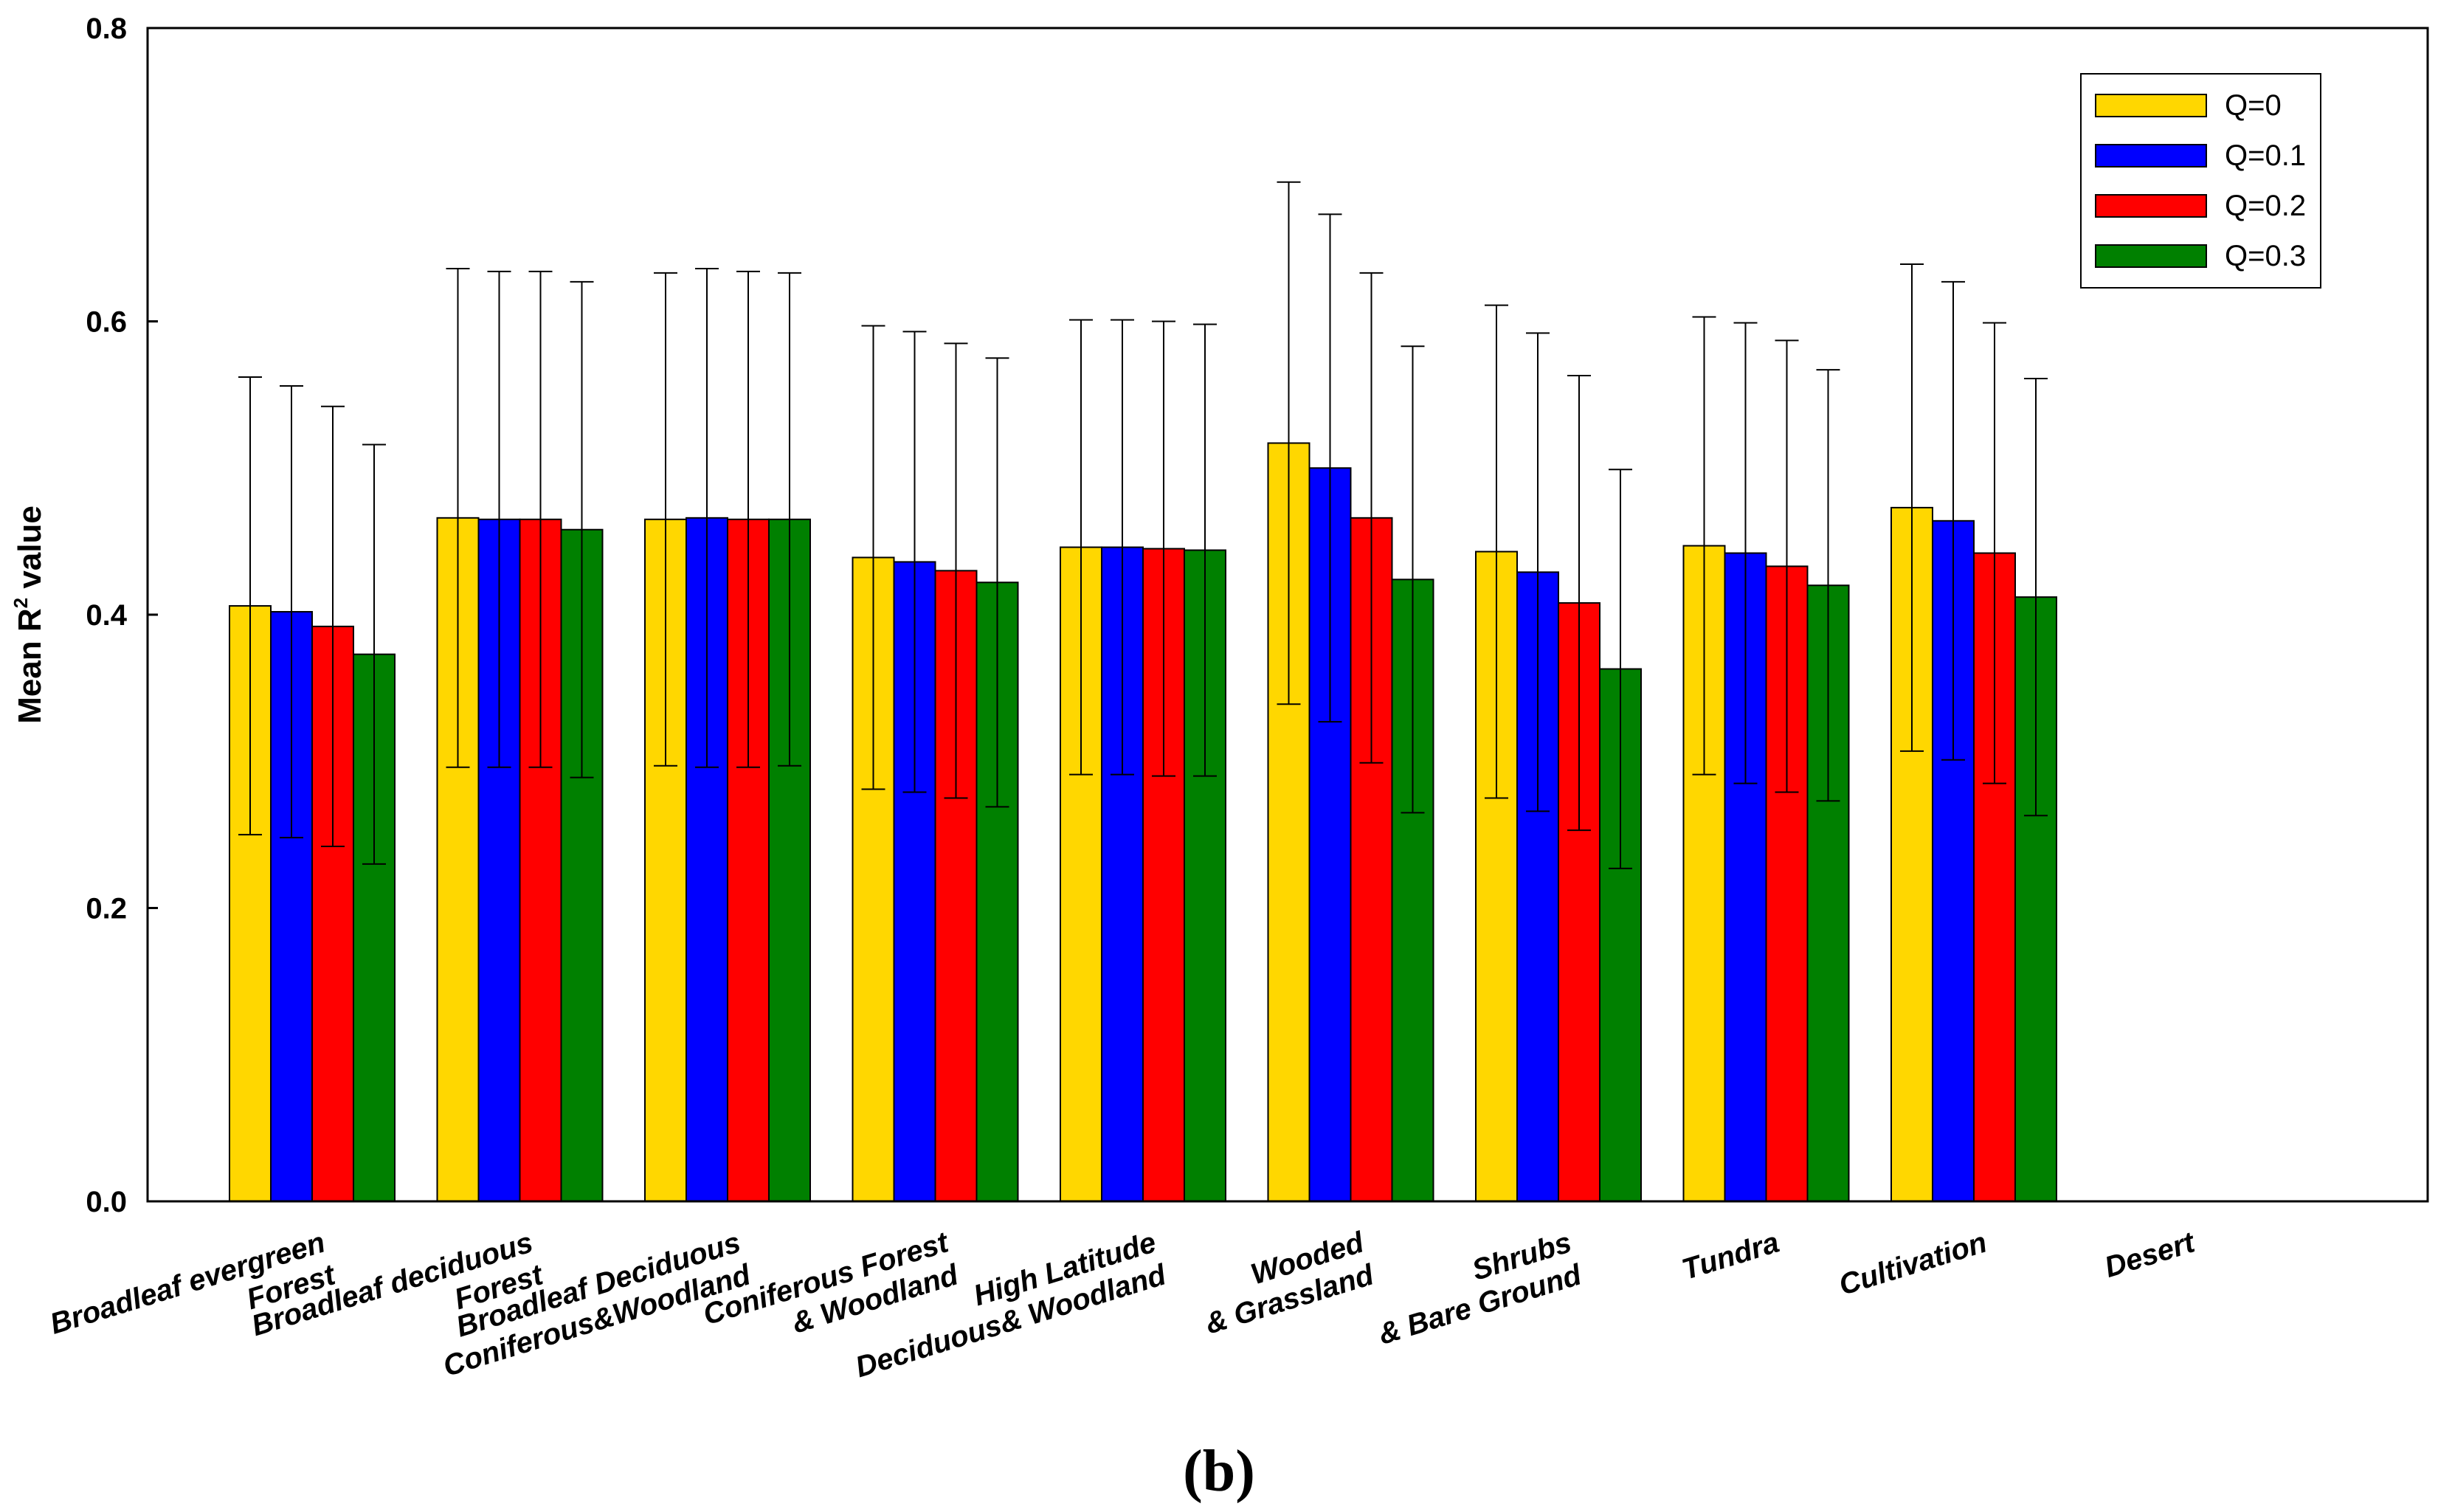 This screenshot has height=1512, width=2438. Describe the element at coordinates (374, 928) in the screenshot. I see `bar-q03` at that location.